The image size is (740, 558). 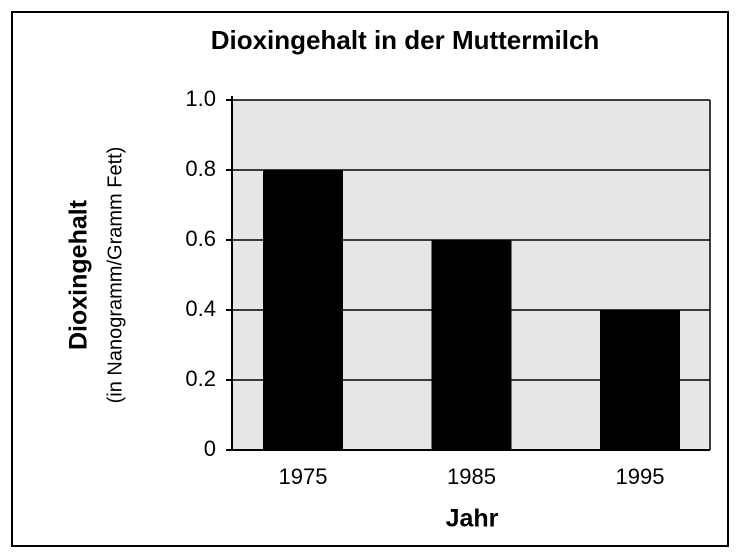 What do you see at coordinates (200, 98) in the screenshot?
I see `y-tick-label: 1.0` at bounding box center [200, 98].